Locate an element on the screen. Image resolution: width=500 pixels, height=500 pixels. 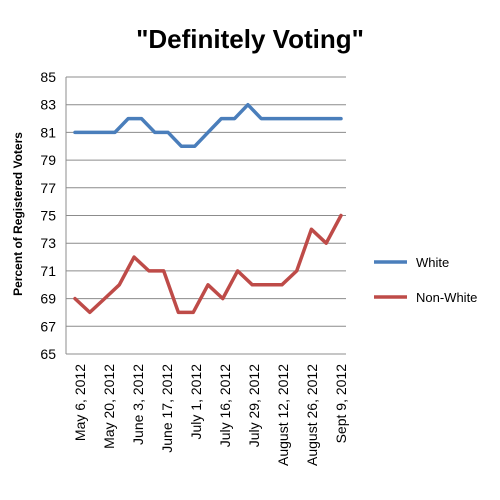
y-tick-label: 73 is located at coordinates (48, 243).